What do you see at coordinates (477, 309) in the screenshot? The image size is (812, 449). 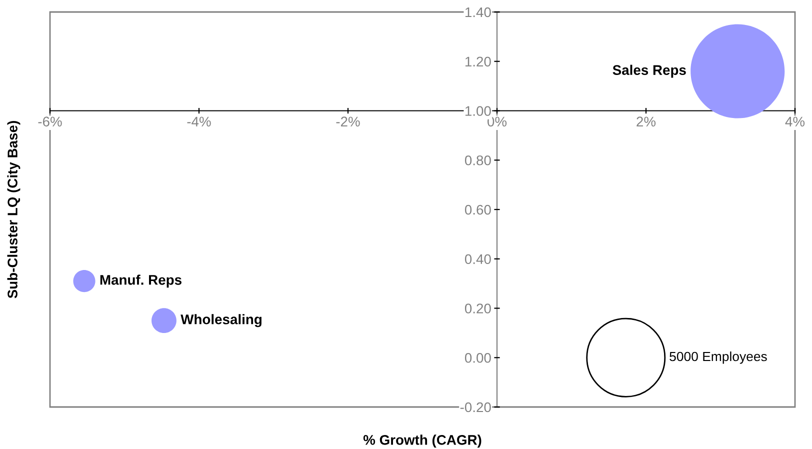 I see `y-tick-label: 0.20` at bounding box center [477, 309].